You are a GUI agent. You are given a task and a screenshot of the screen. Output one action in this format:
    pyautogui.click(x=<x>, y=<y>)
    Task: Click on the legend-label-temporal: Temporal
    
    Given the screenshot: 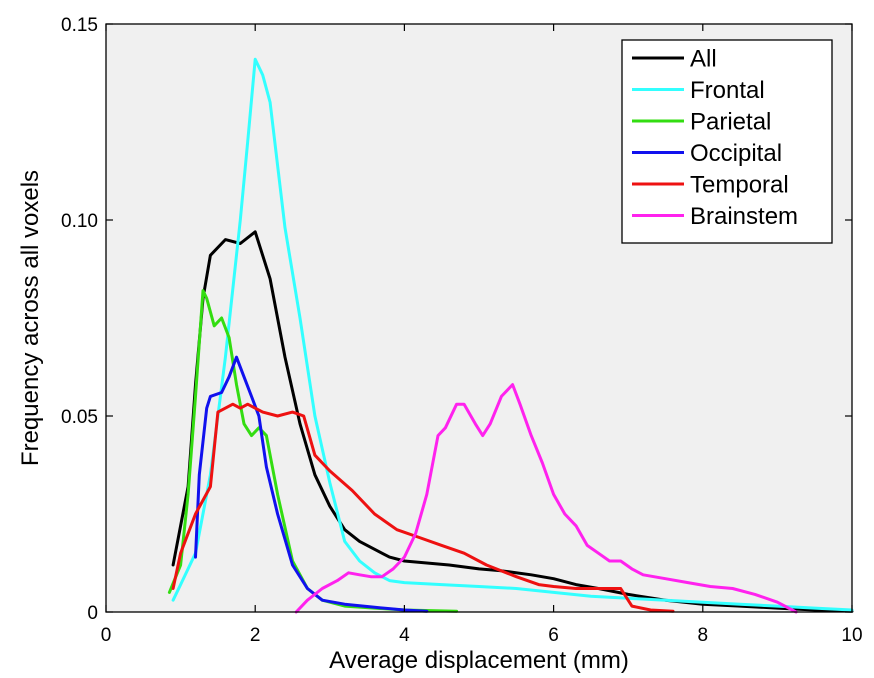 What is the action you would take?
    pyautogui.click(x=739, y=185)
    